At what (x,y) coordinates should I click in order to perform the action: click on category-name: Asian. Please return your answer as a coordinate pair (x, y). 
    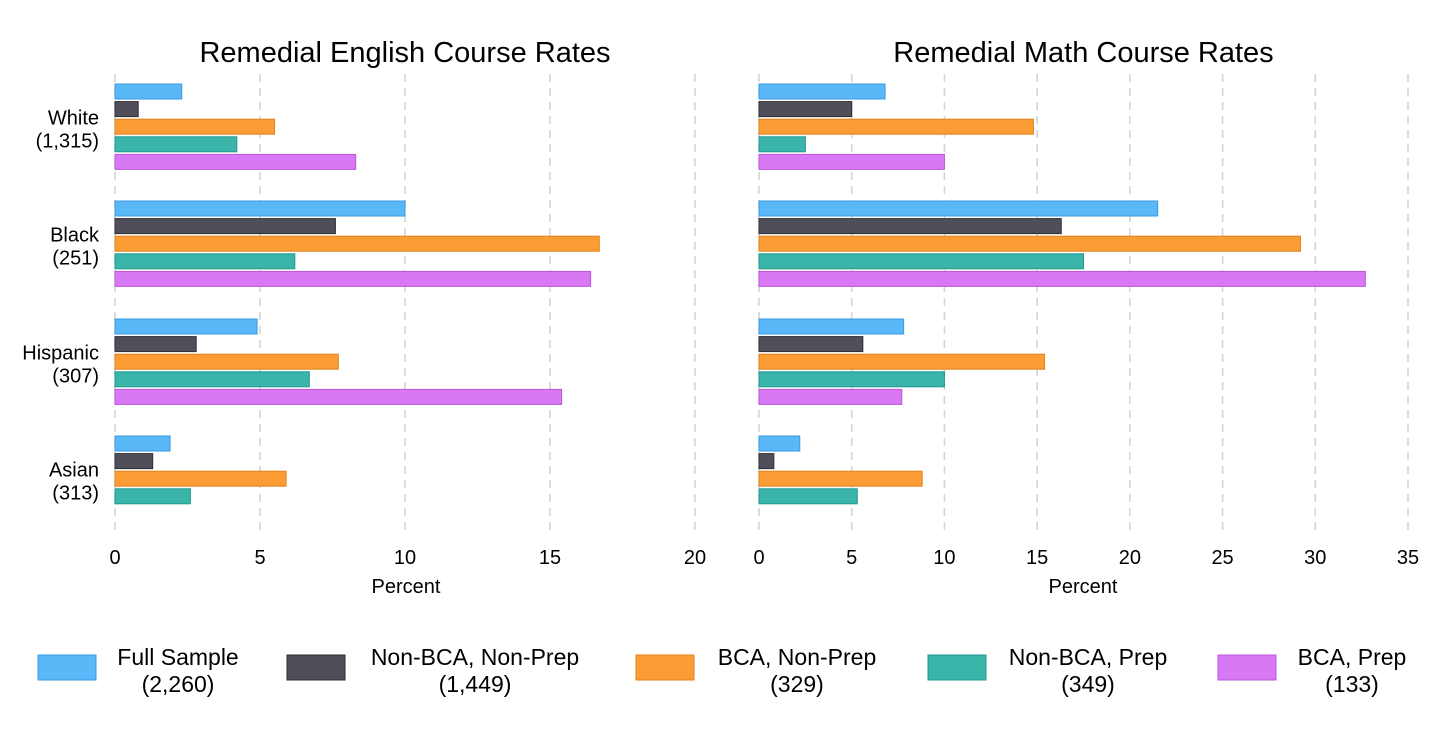
    Looking at the image, I should click on (74, 471).